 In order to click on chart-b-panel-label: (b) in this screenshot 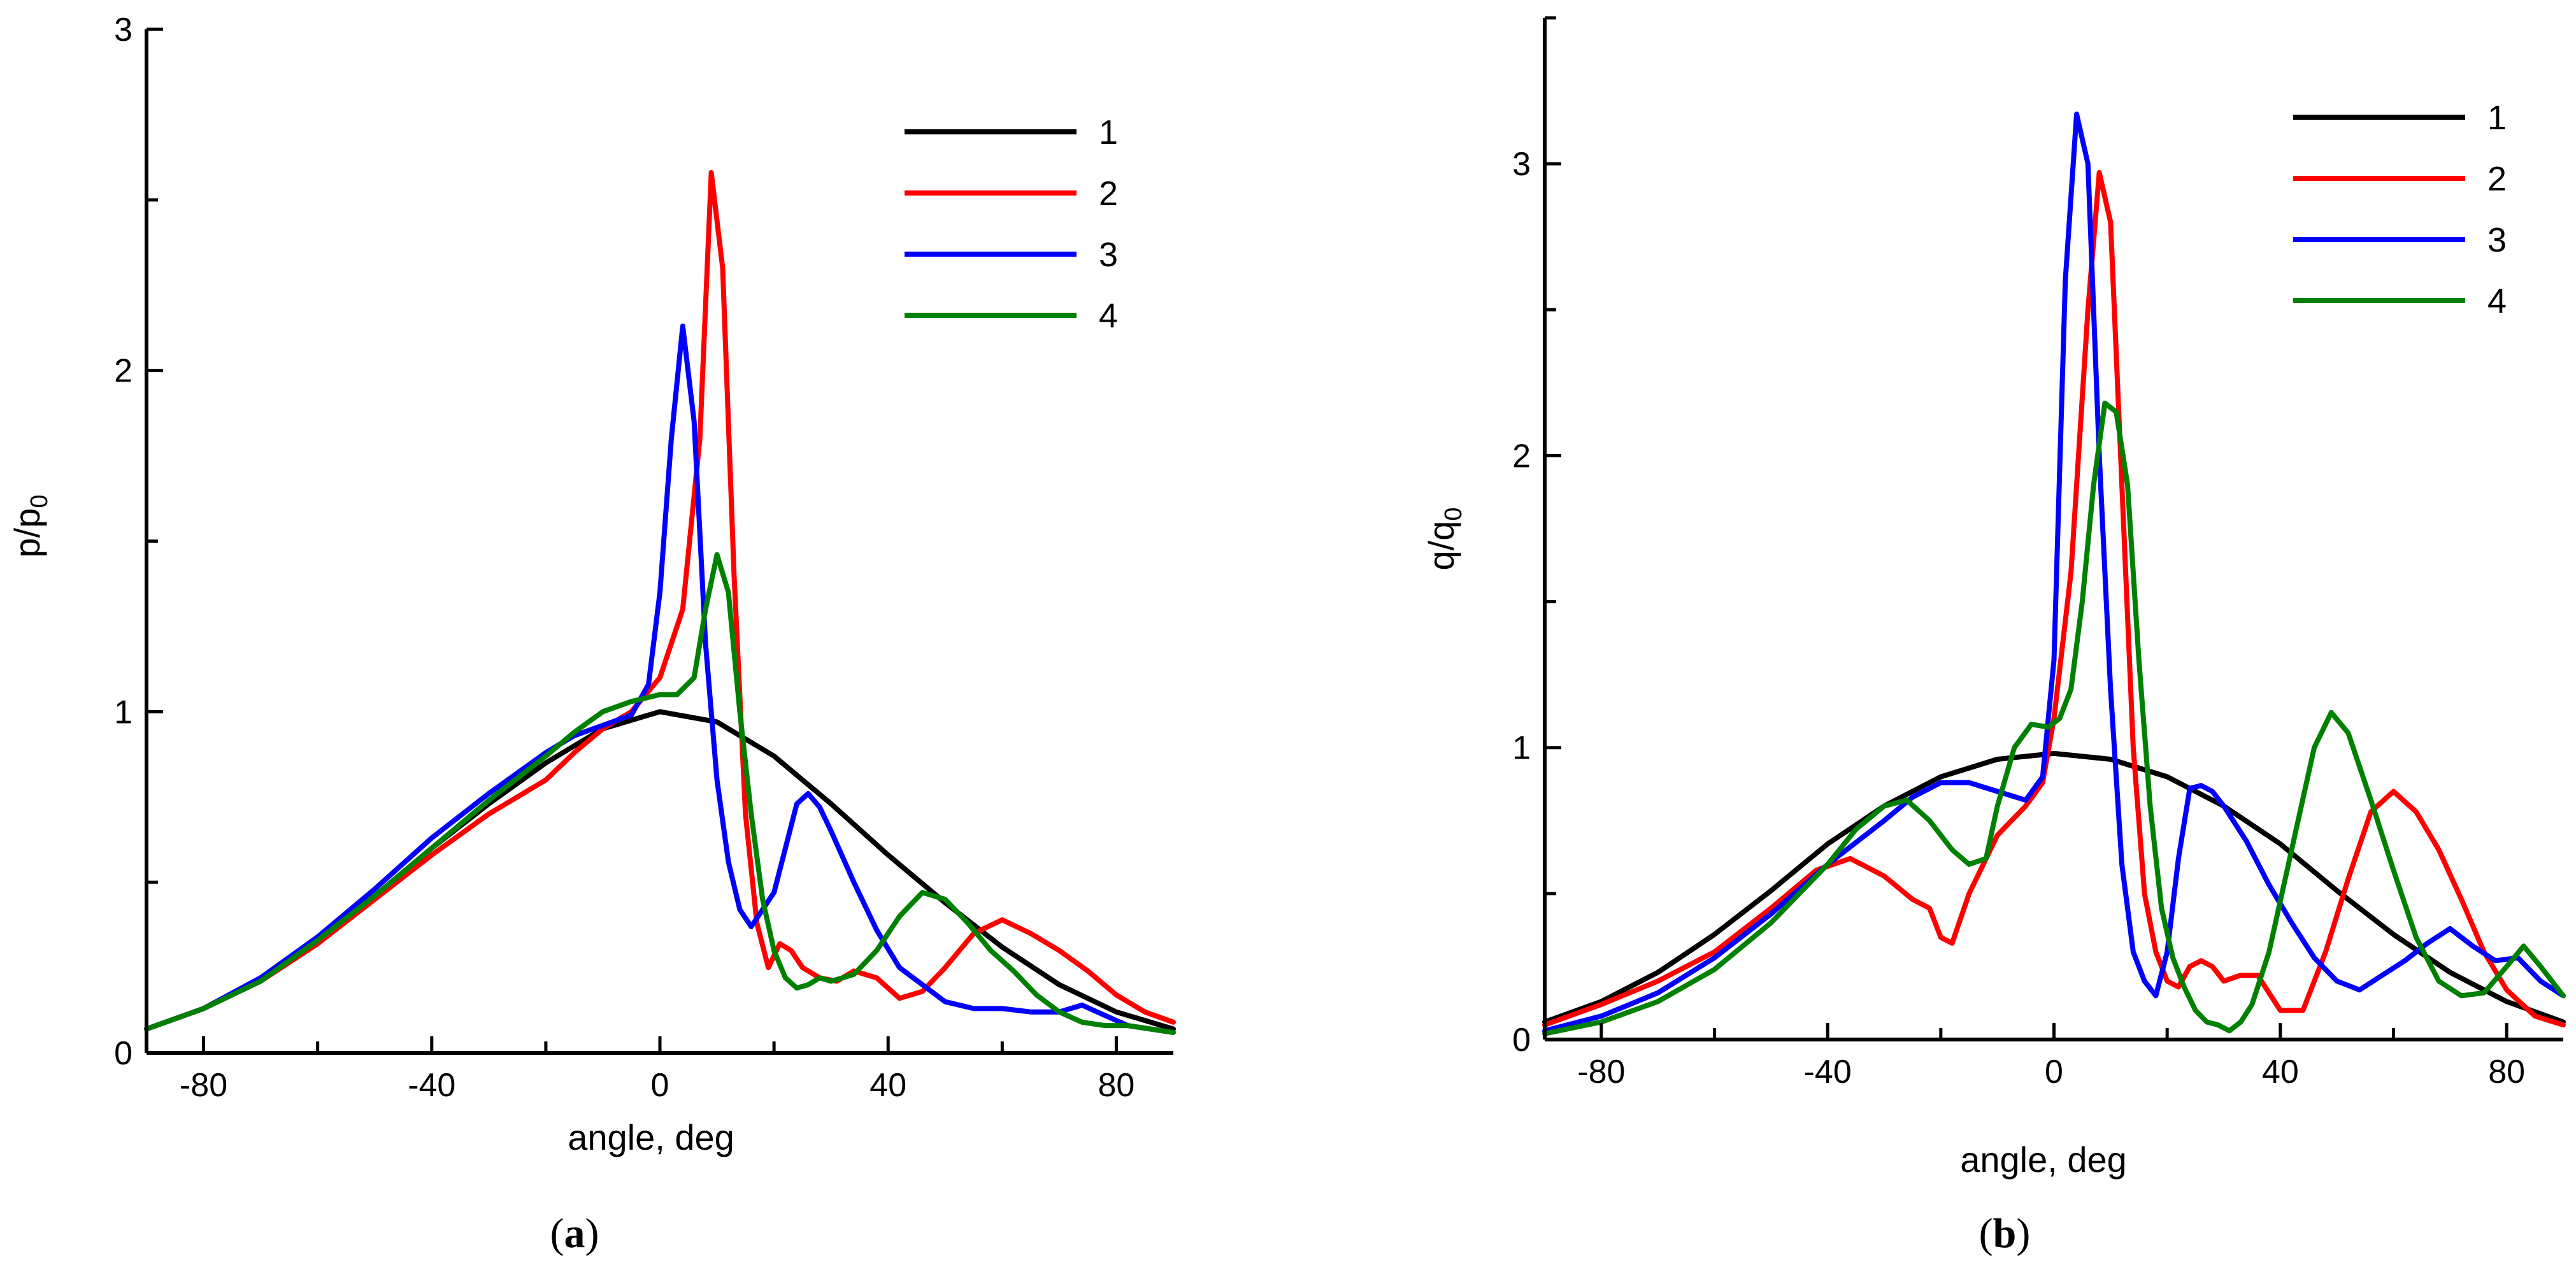, I will do `click(2005, 1233)`.